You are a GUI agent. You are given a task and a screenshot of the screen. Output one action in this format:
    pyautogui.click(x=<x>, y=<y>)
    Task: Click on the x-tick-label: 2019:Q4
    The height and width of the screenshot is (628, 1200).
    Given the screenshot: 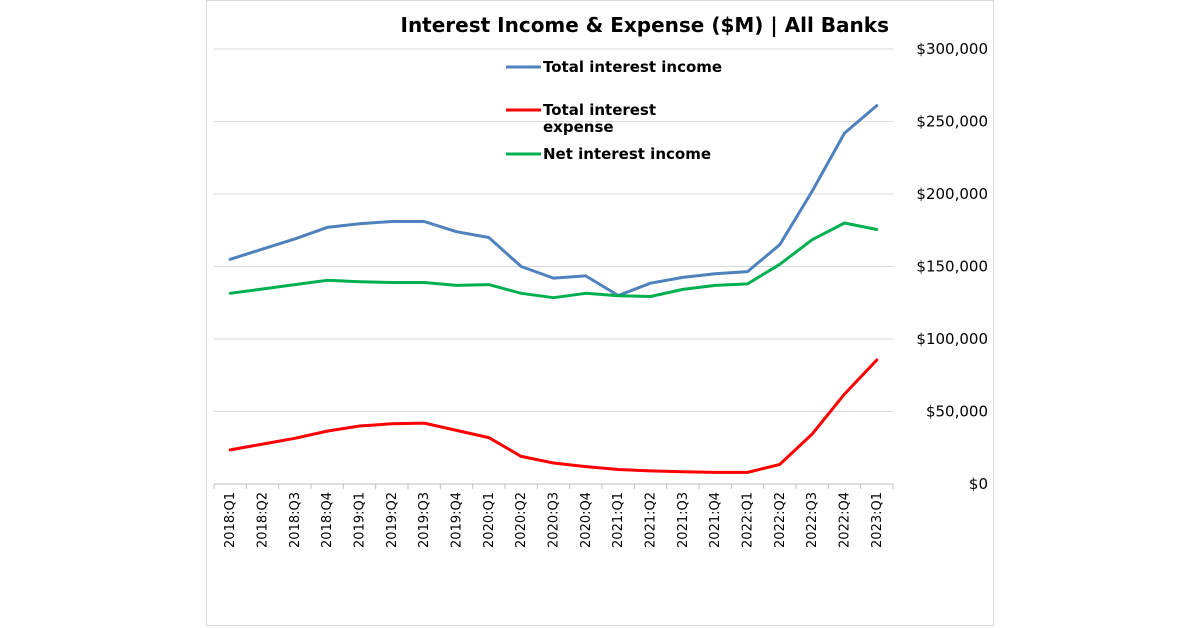 What is the action you would take?
    pyautogui.click(x=457, y=520)
    